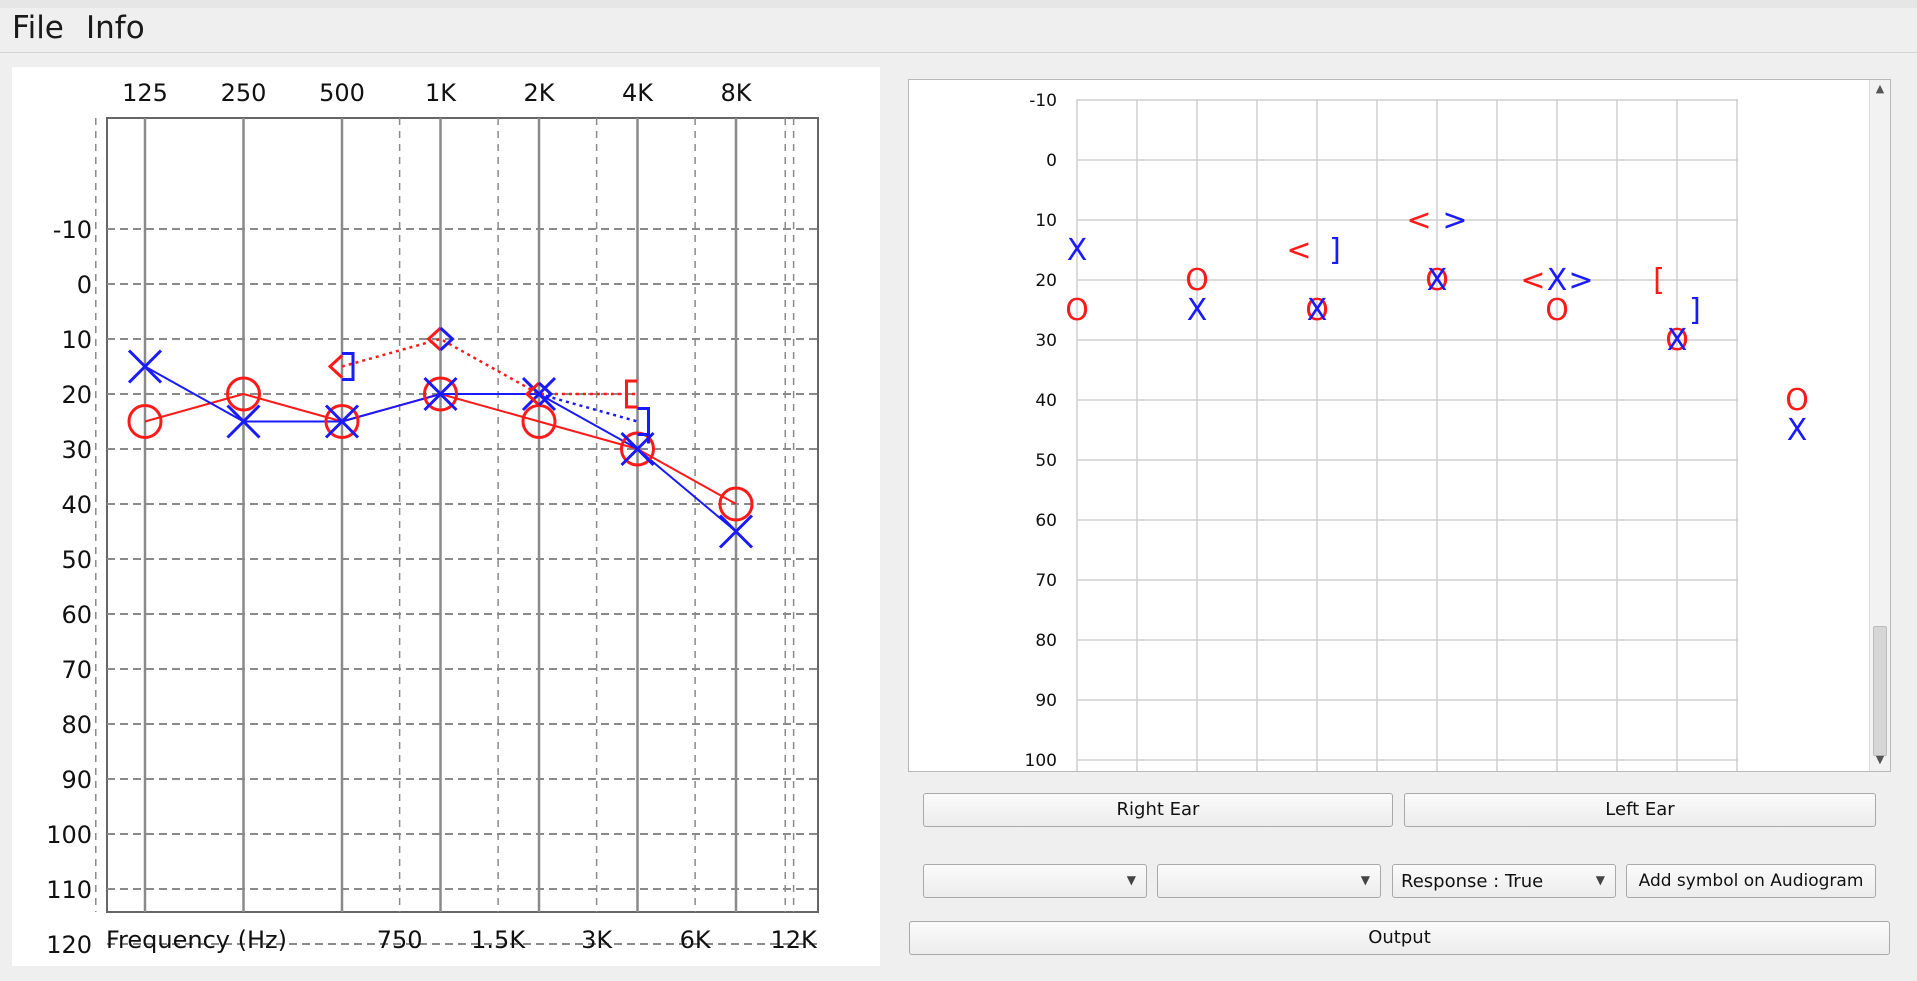 This screenshot has height=981, width=1917. I want to click on left-ear-button: Left Ear, so click(1640, 810).